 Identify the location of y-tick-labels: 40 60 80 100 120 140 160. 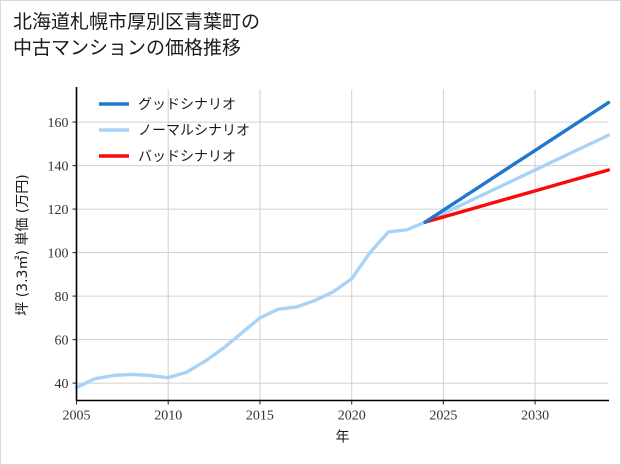
(58, 254).